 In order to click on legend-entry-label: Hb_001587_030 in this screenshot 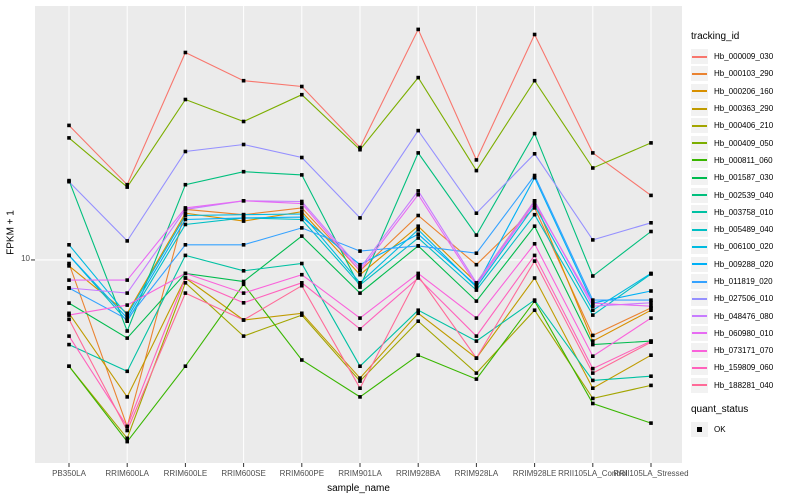, I will do `click(744, 178)`.